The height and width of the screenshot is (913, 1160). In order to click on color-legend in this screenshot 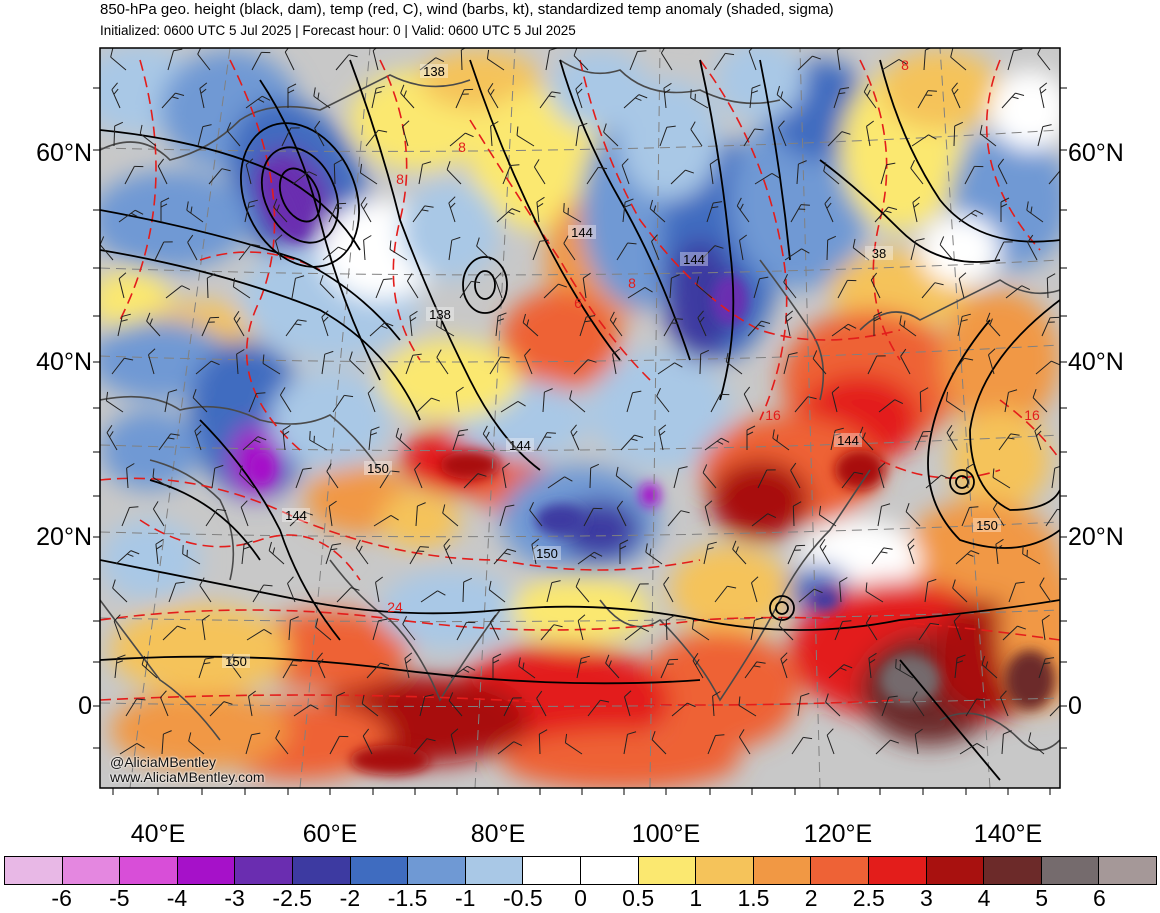, I will do `click(580, 870)`.